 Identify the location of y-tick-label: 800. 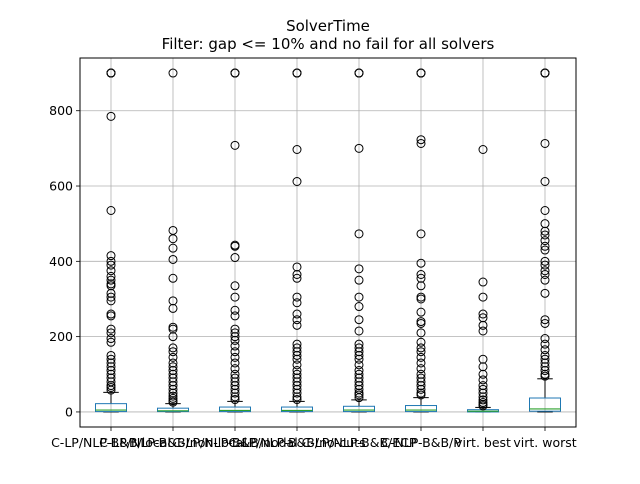
(61, 110).